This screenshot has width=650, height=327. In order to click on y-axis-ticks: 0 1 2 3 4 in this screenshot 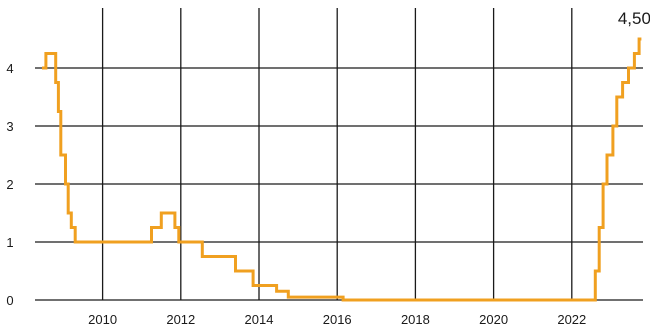, I will do `click(9, 184)`.